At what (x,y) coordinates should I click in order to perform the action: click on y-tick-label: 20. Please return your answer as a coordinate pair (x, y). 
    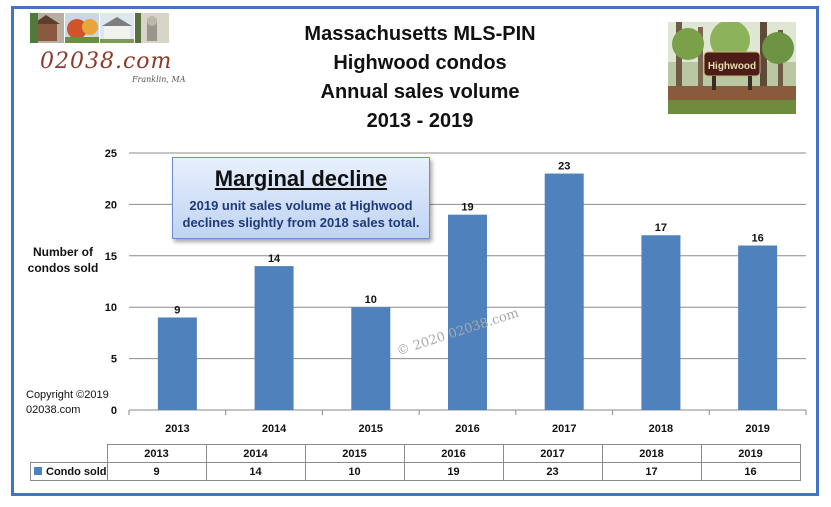
    Looking at the image, I should click on (111, 205).